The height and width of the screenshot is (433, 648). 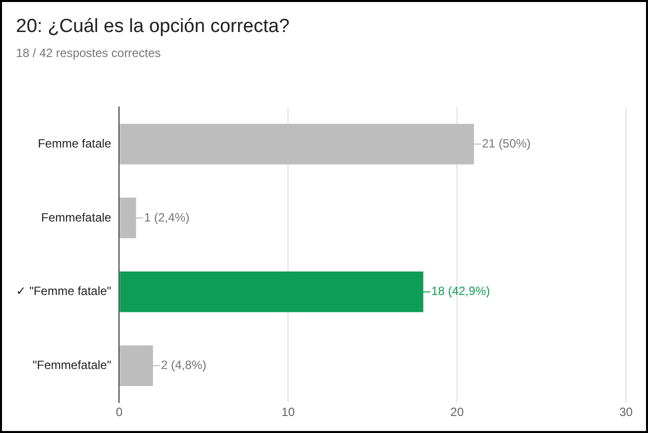 What do you see at coordinates (167, 217) in the screenshot?
I see `data-label: 1 (2,4%)` at bounding box center [167, 217].